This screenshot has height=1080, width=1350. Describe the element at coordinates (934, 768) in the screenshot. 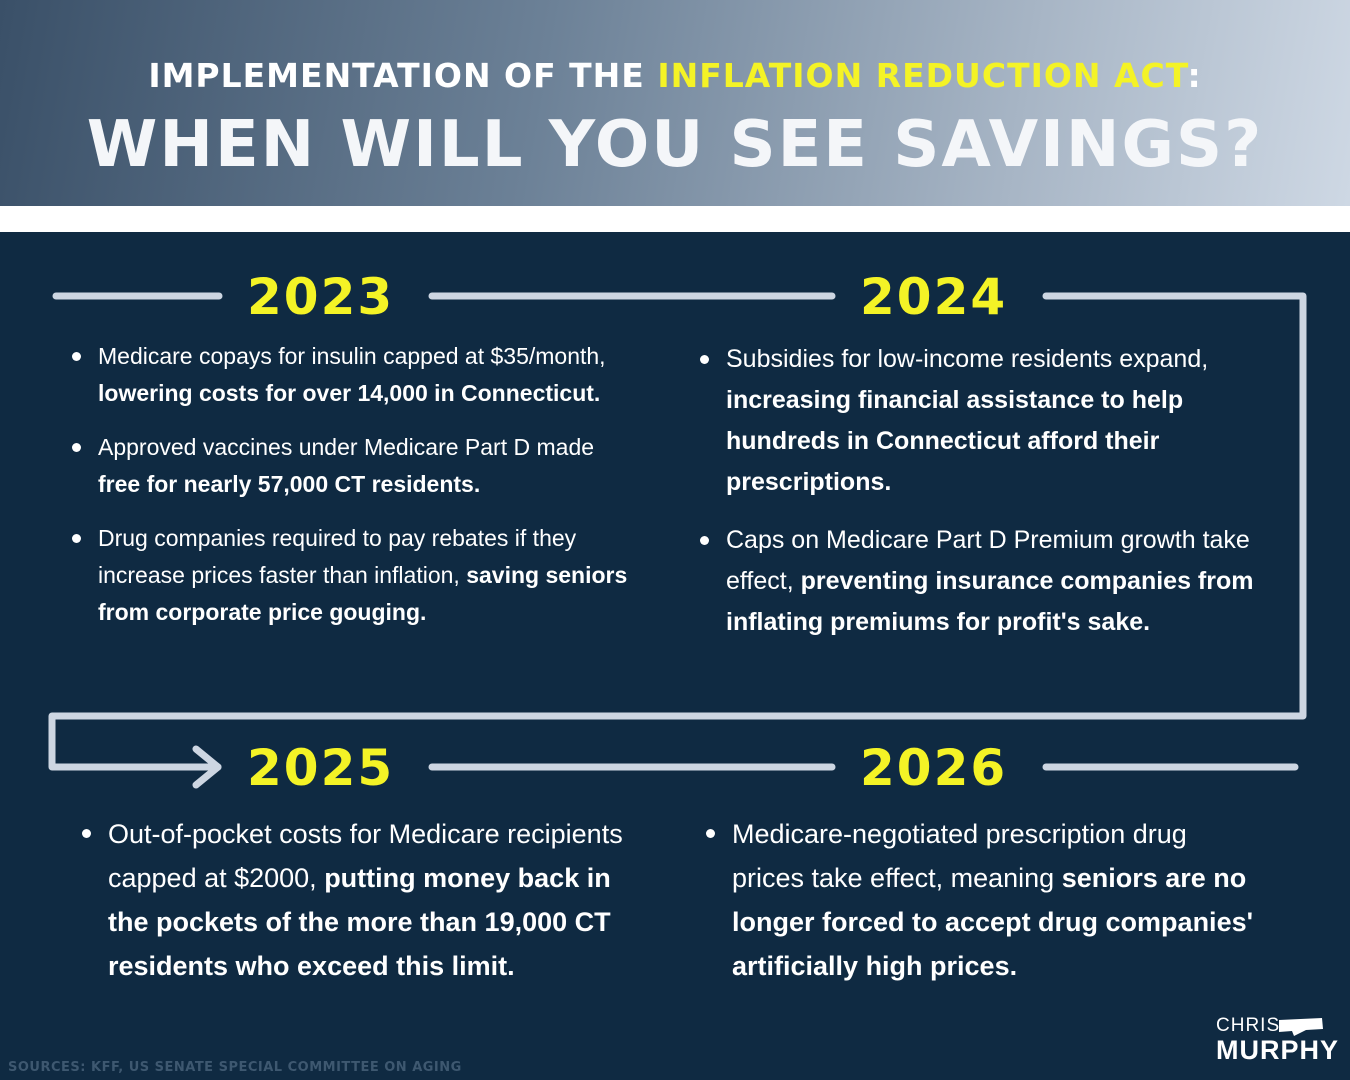

I see `year-2026: 2026` at that location.